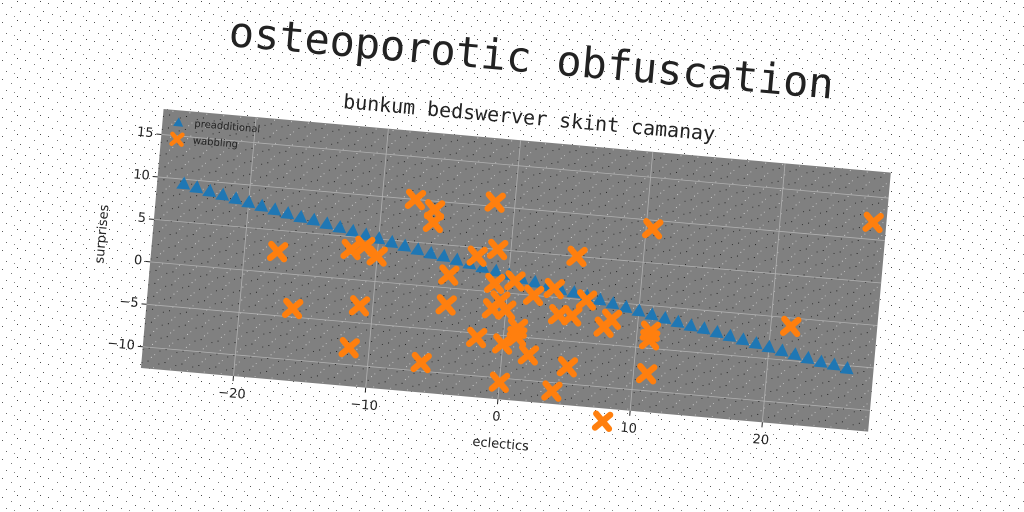  Describe the element at coordinates (232, 393) in the screenshot. I see `x-tick-label: −20` at that location.